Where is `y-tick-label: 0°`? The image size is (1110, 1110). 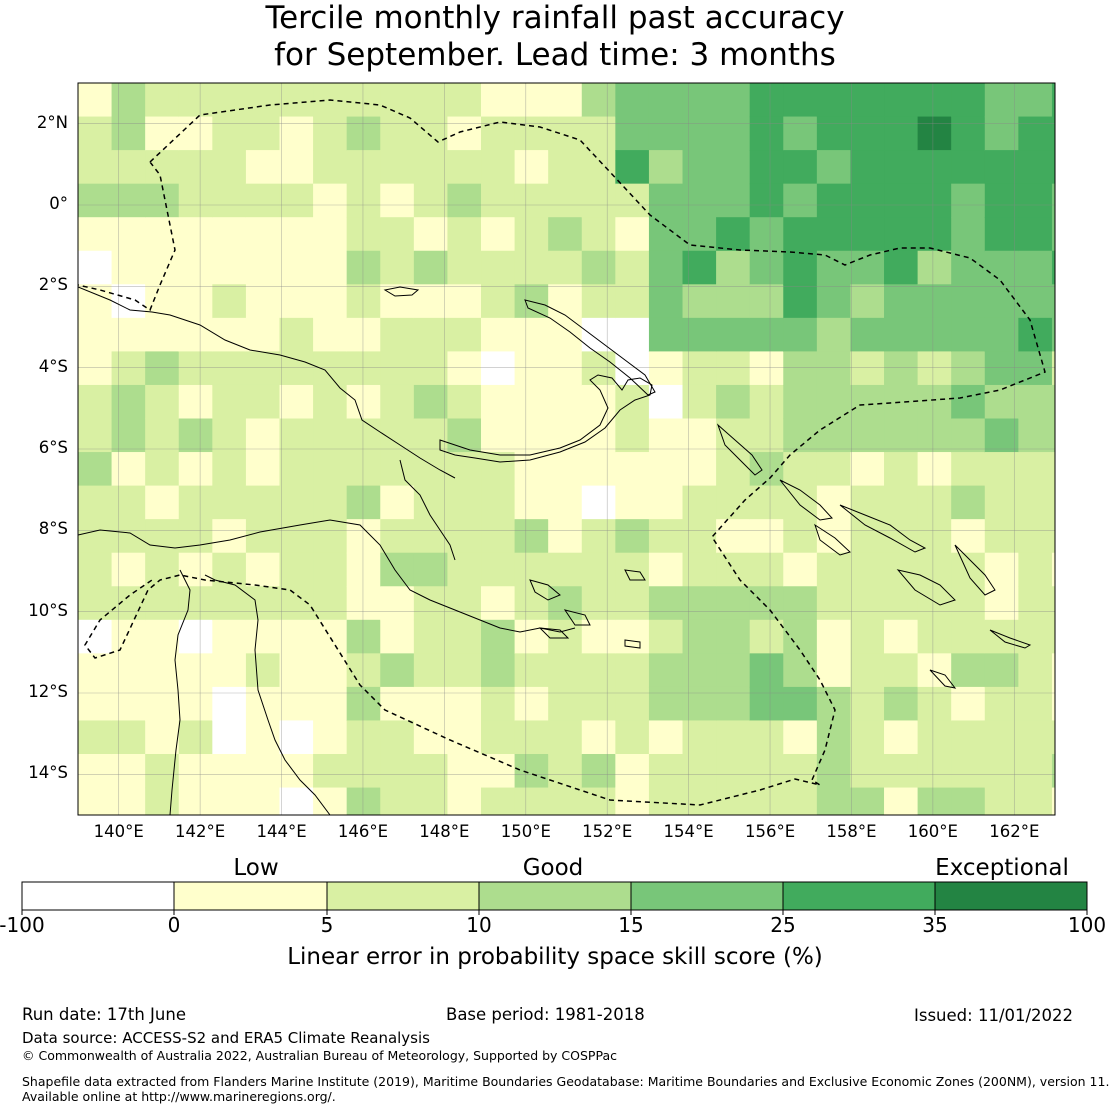 y-tick-label: 0° is located at coordinates (58, 203).